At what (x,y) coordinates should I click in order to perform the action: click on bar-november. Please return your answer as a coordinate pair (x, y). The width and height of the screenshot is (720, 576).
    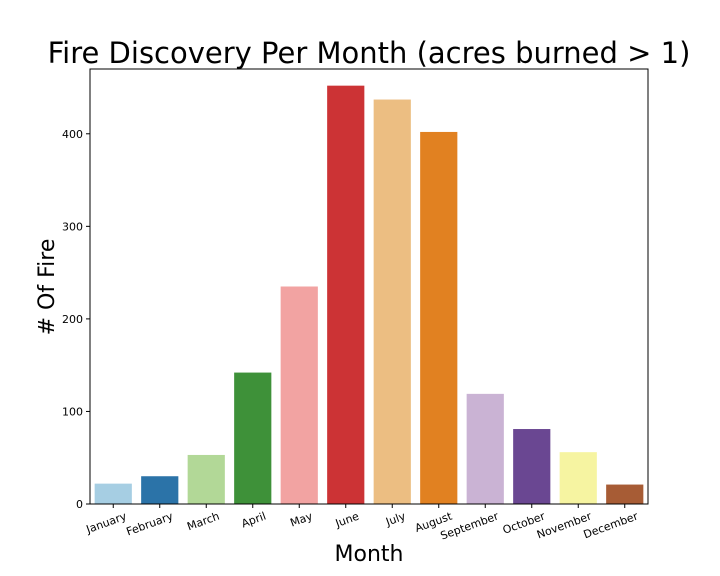
    Looking at the image, I should click on (578, 478).